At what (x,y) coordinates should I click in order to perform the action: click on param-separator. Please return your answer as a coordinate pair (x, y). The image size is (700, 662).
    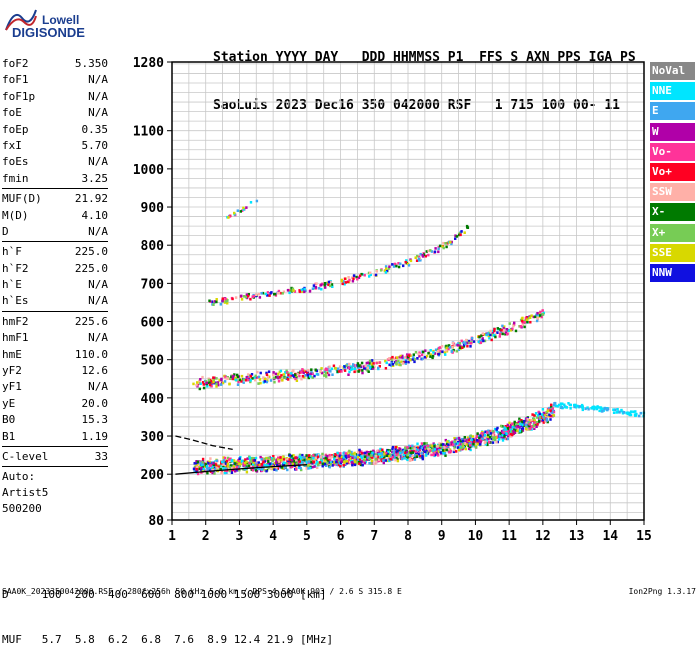
    Looking at the image, I should click on (55, 189).